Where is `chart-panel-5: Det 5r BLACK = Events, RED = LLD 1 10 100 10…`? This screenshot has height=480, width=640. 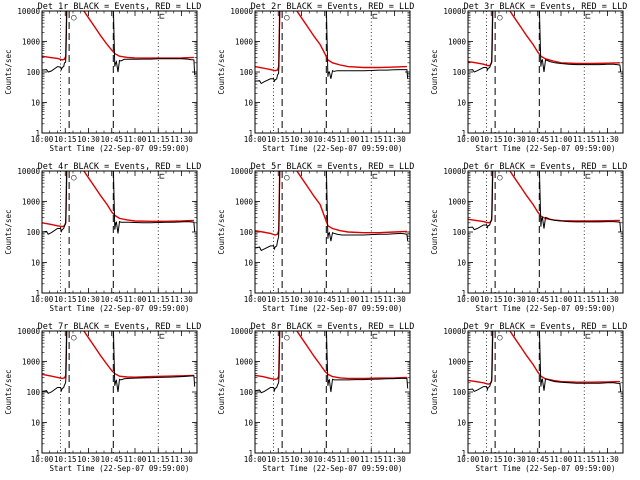
chart-panel-5: Det 5r BLACK = Events, RED = LLD 1 10 100 10… is located at coordinates (315, 237).